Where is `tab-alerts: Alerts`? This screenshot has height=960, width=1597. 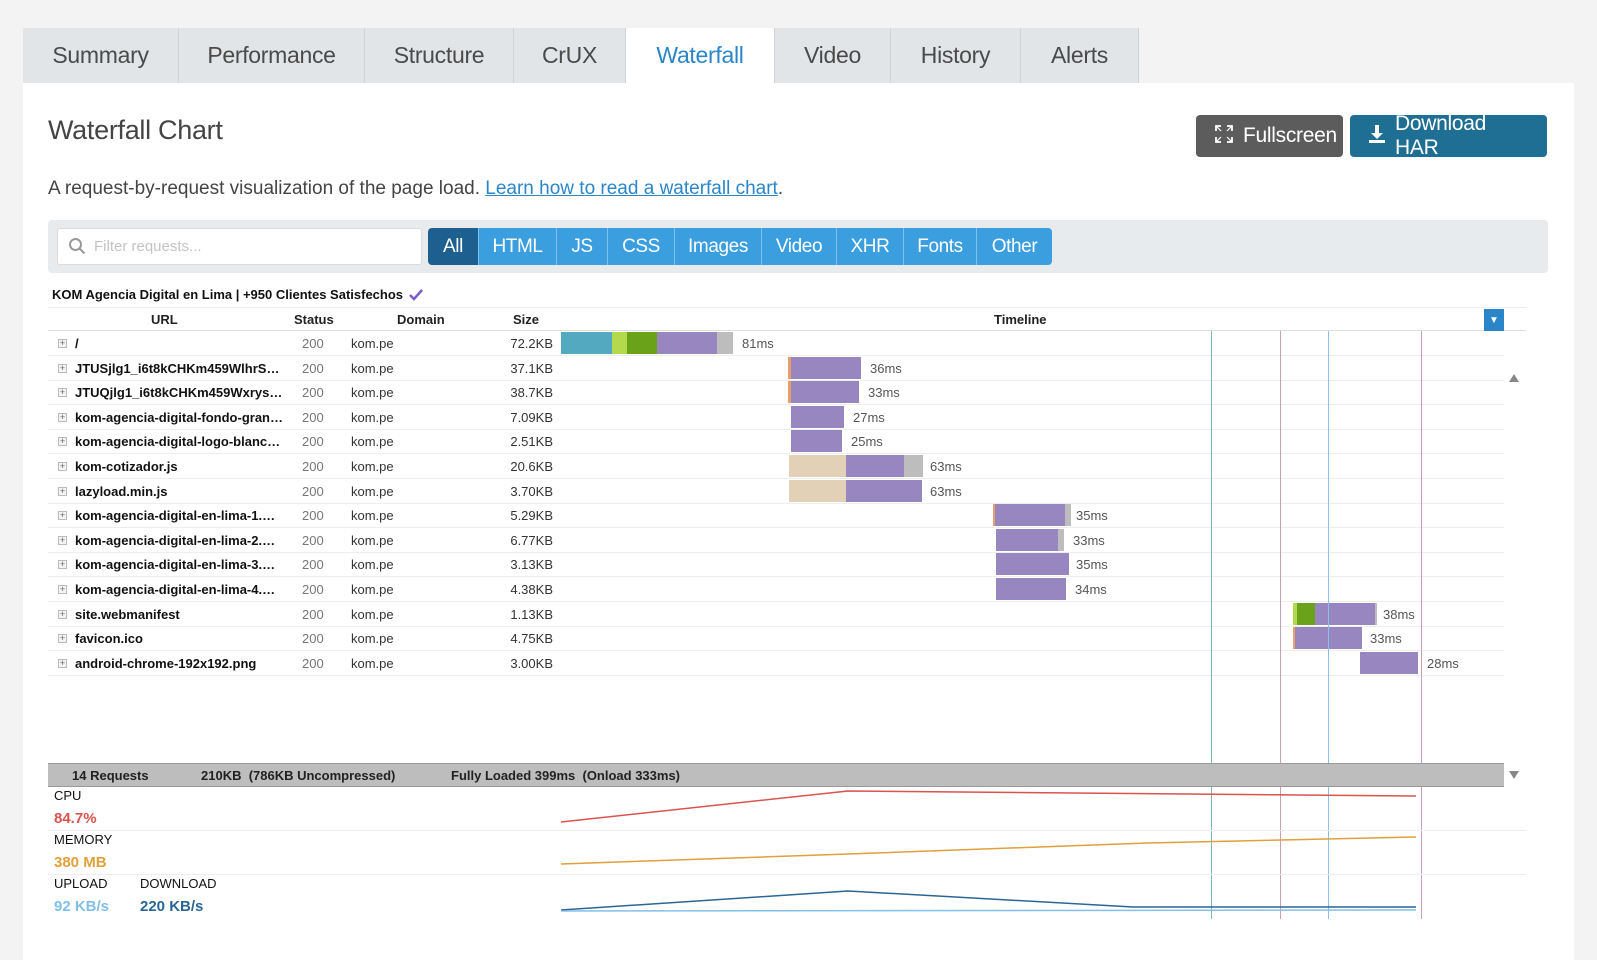 tab-alerts: Alerts is located at coordinates (1080, 55).